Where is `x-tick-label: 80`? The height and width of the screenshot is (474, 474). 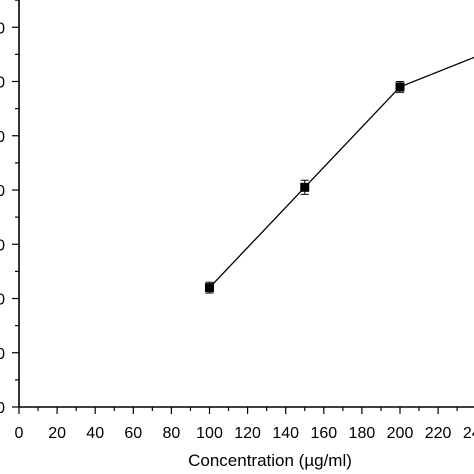
x-tick-label: 80 is located at coordinates (172, 433).